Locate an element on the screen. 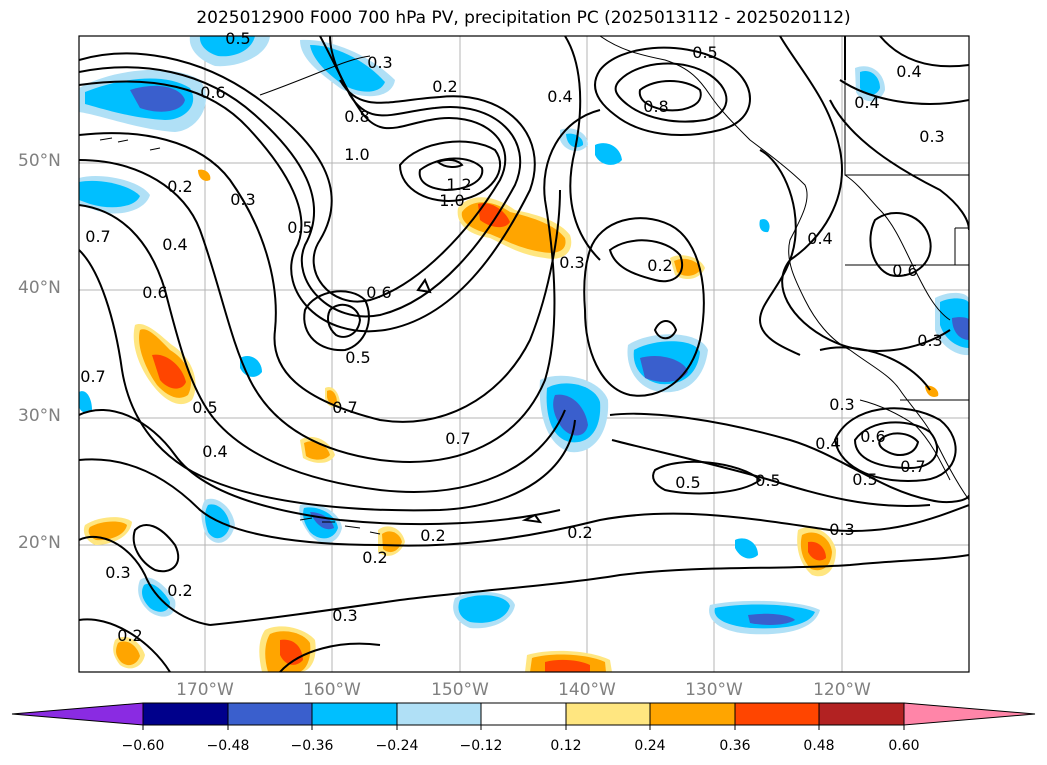 The height and width of the screenshot is (765, 1047). contour-label: 0.8 is located at coordinates (655, 106).